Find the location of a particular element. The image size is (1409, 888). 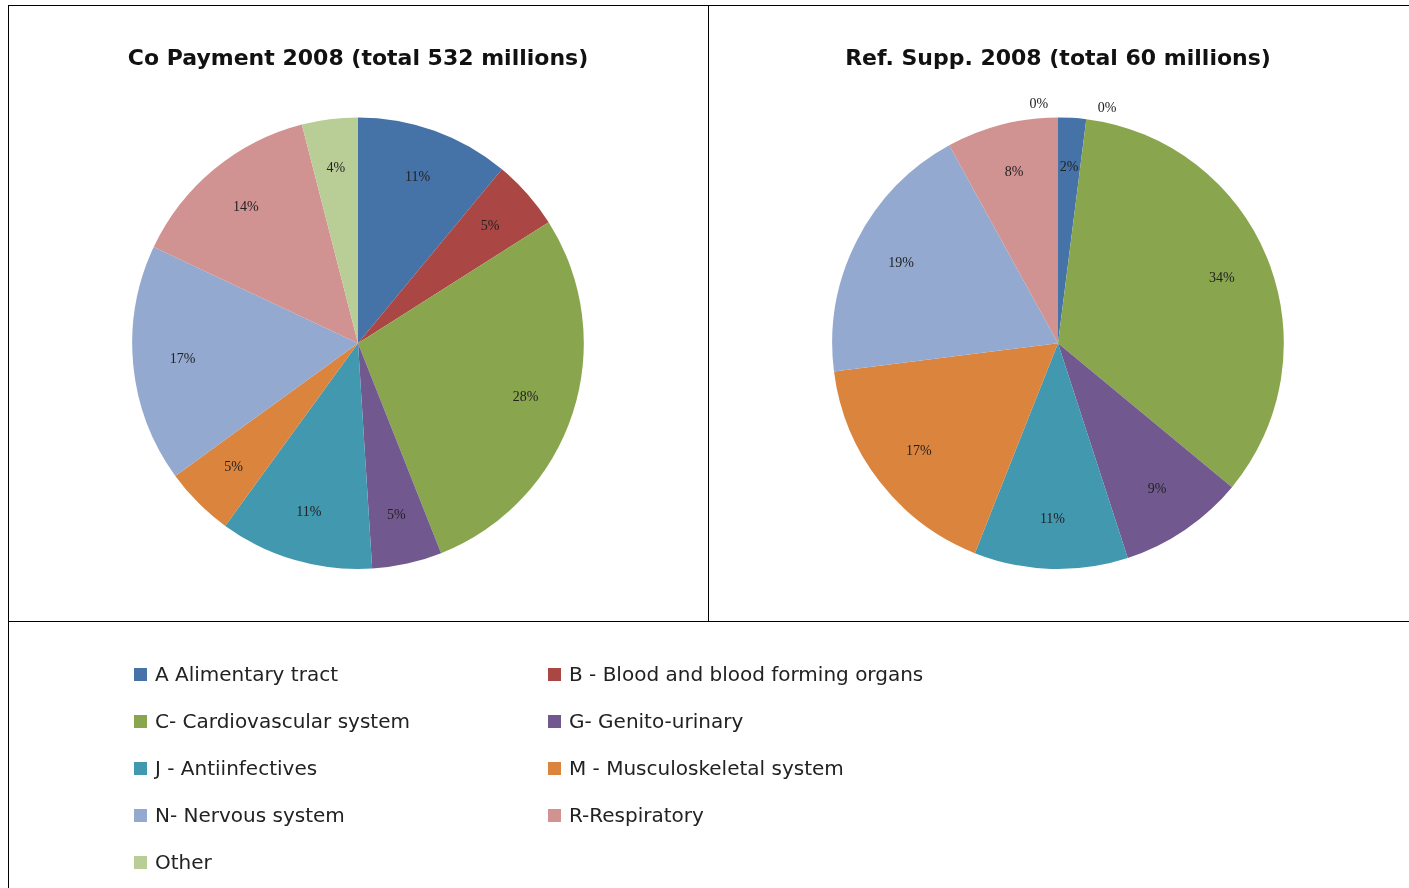

legend-label: N- Nervous system is located at coordinates (250, 815).